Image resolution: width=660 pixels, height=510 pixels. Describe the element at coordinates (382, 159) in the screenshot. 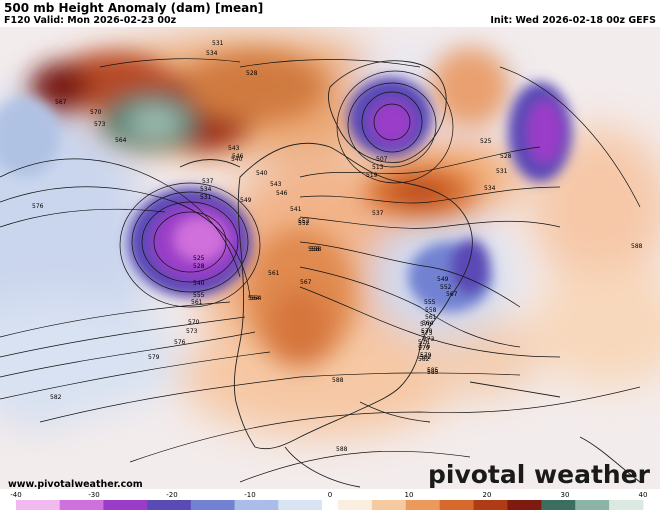

I see `contour-label: 507` at that location.